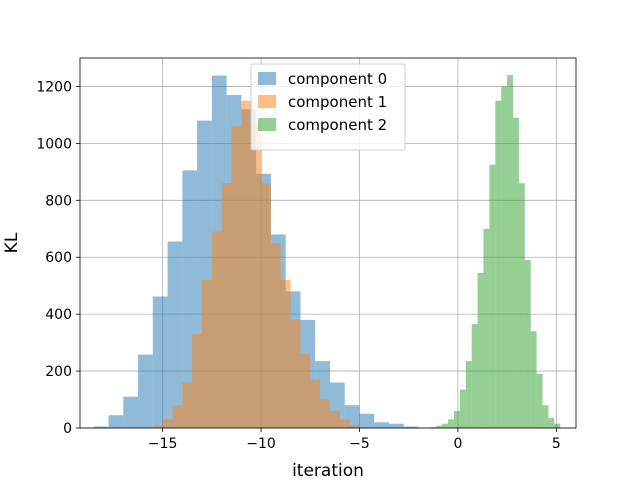  I want to click on y-tick-label: 0, so click(67, 429).